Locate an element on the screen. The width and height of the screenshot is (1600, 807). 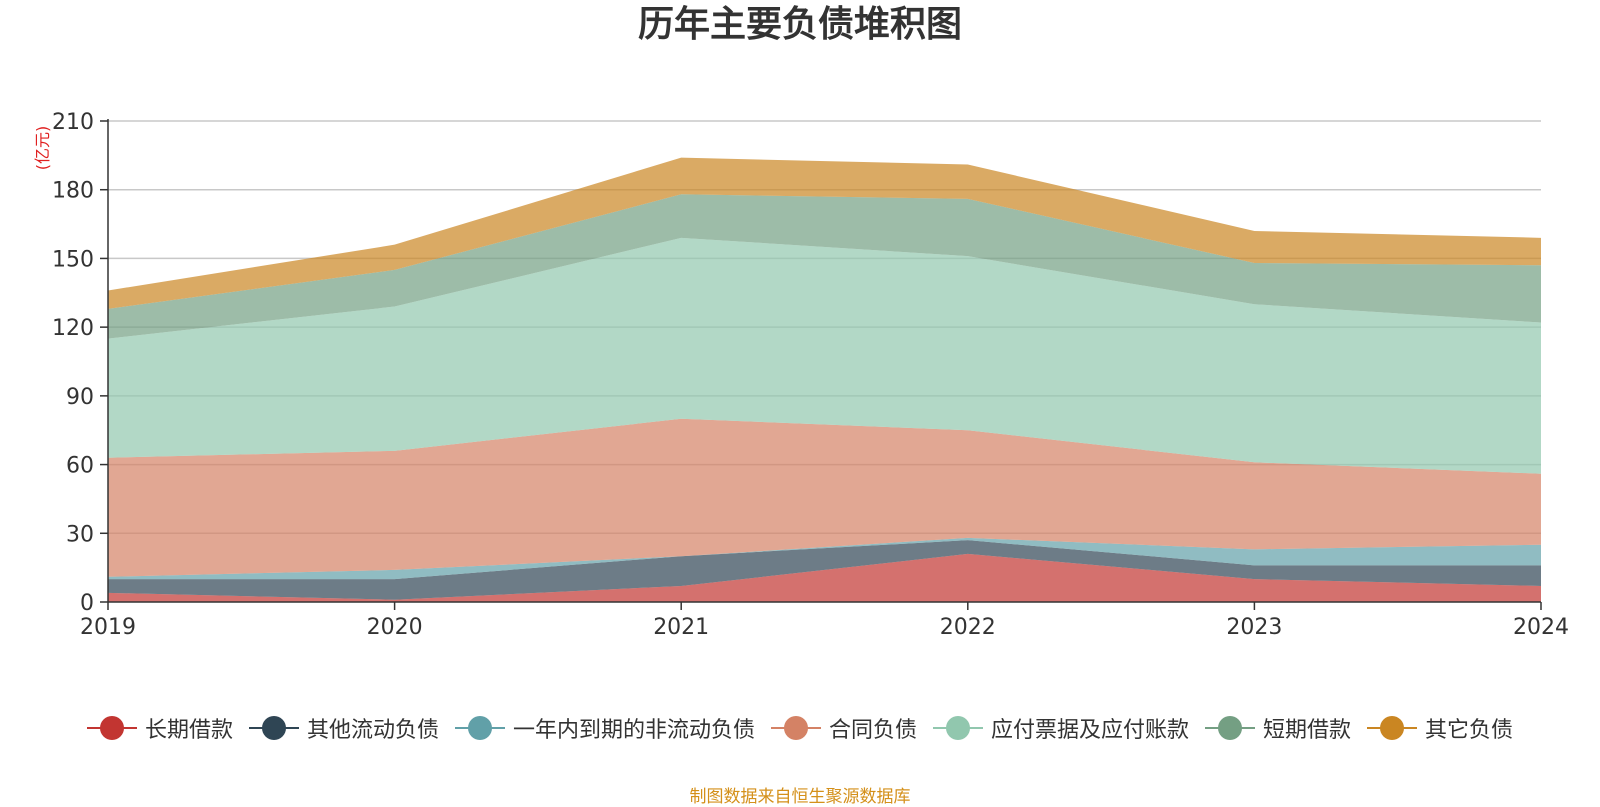
legend-label: 合同负债 is located at coordinates (872, 730).